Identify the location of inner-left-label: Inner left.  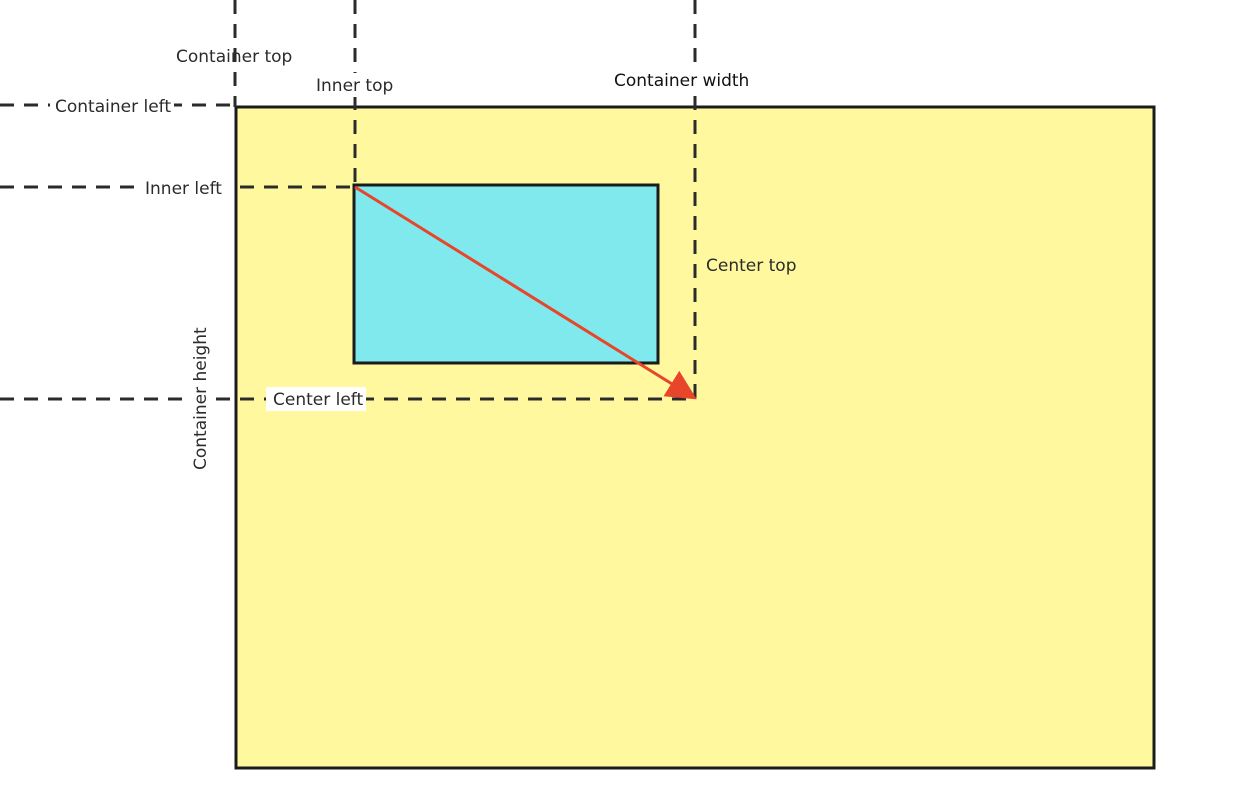
(183, 189).